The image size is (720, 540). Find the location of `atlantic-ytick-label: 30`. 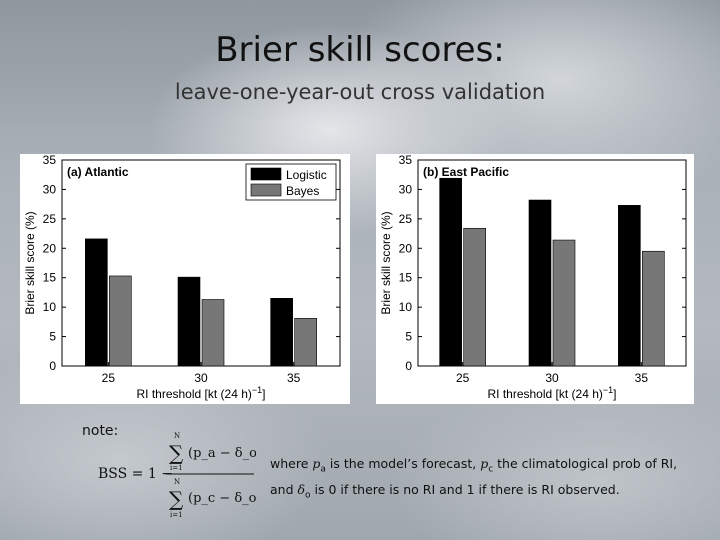

atlantic-ytick-label: 30 is located at coordinates (50, 189).